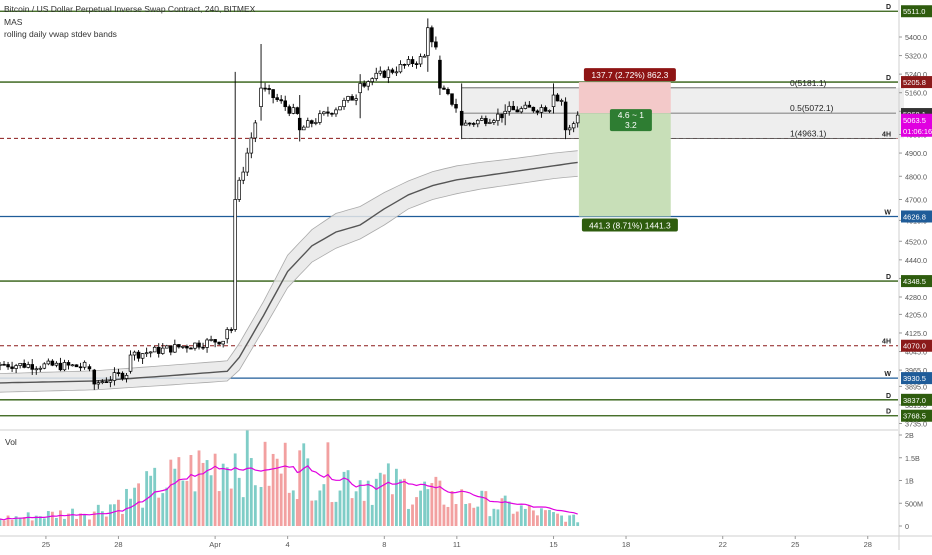  I want to click on stop-label: 137.7 (2.72%) 862.3, so click(629, 75).